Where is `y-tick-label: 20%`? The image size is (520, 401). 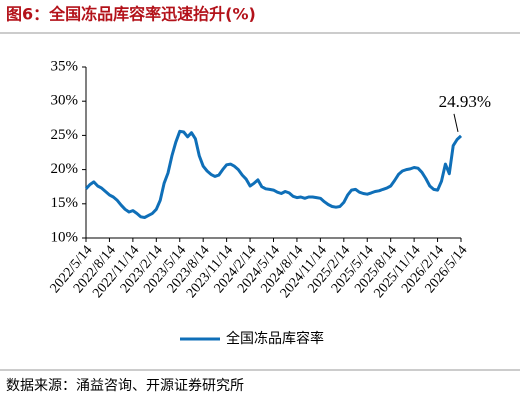
y-tick-label: 20% is located at coordinates (65, 169).